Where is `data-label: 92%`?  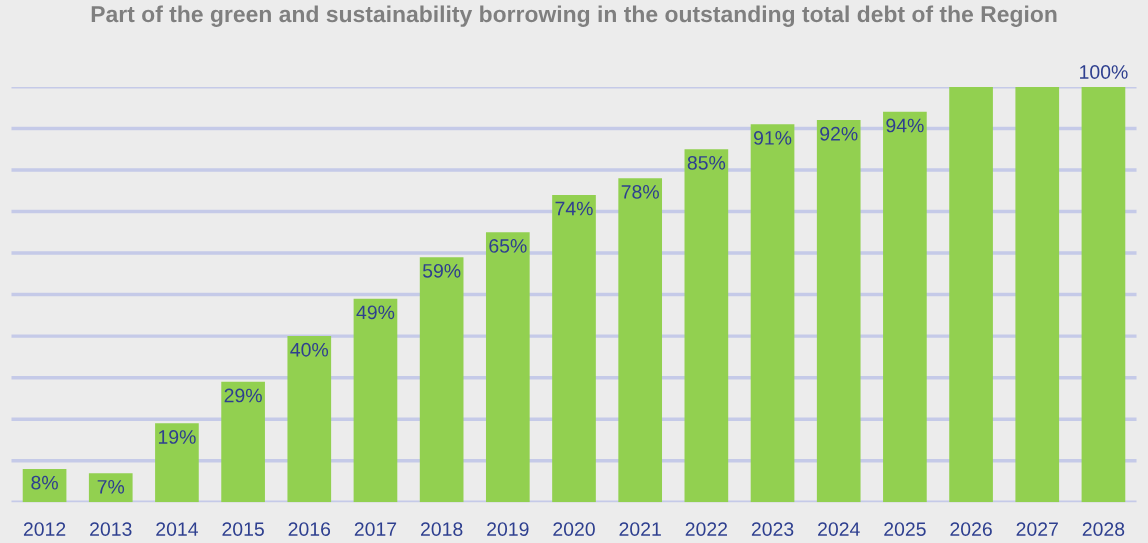 data-label: 92% is located at coordinates (839, 133).